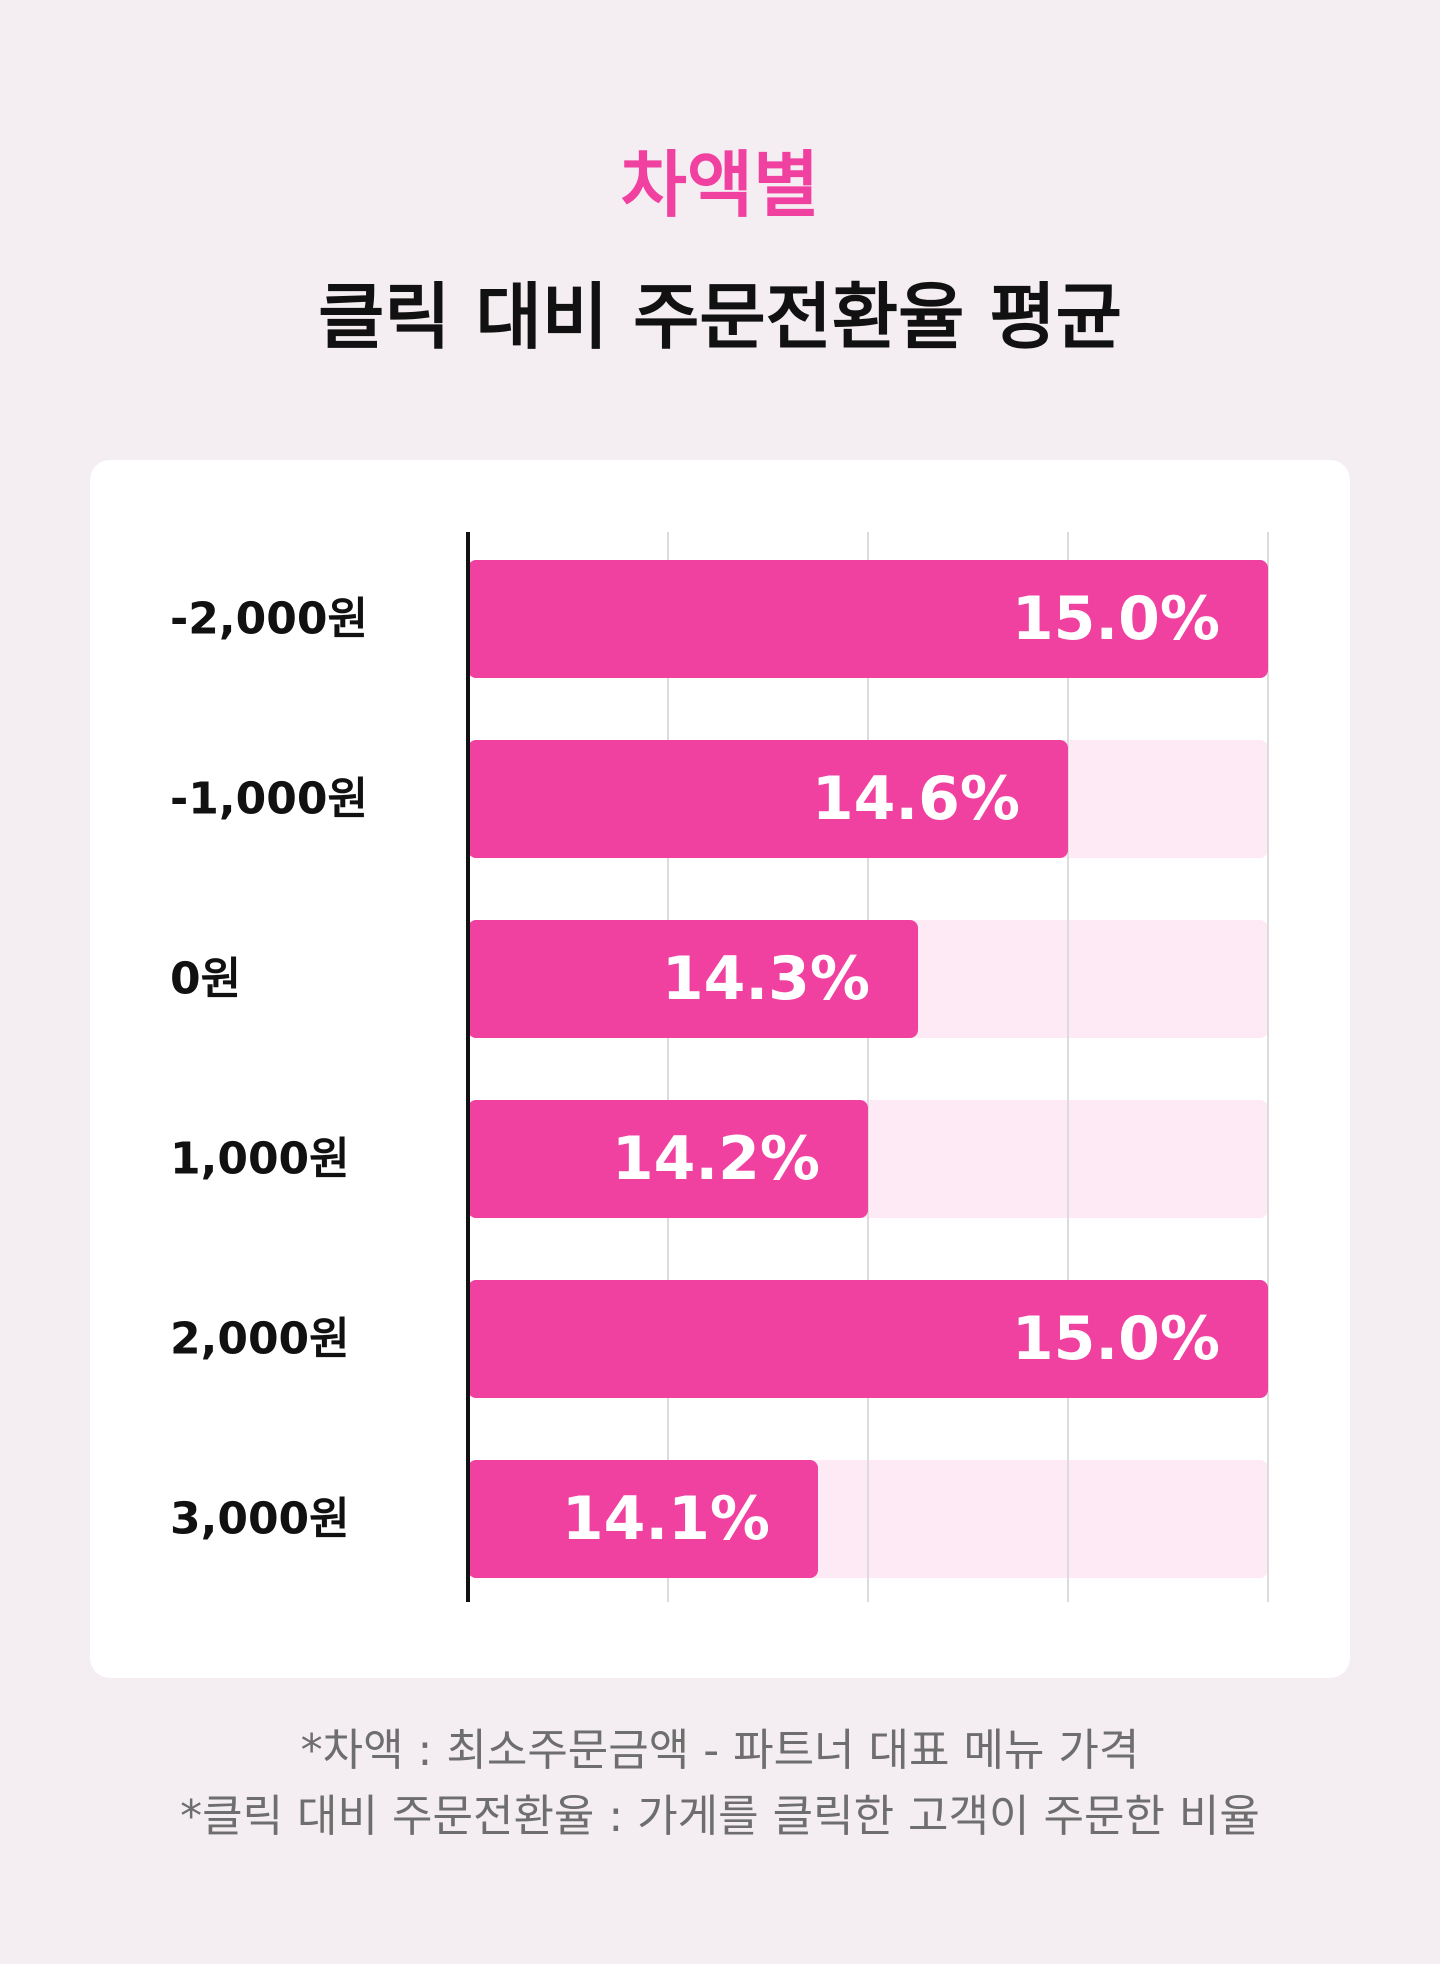 The image size is (1440, 1964). I want to click on footnote-difference: *차액 : 최소주문금액 - 파트너 대표 메뉴 가격, so click(720, 1750).